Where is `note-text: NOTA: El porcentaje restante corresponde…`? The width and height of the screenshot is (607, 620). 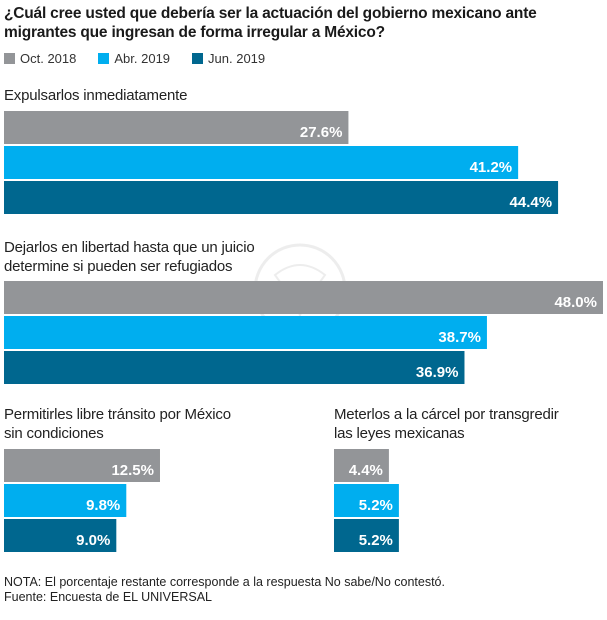 note-text: NOTA: El porcentaje restante corresponde… is located at coordinates (224, 582).